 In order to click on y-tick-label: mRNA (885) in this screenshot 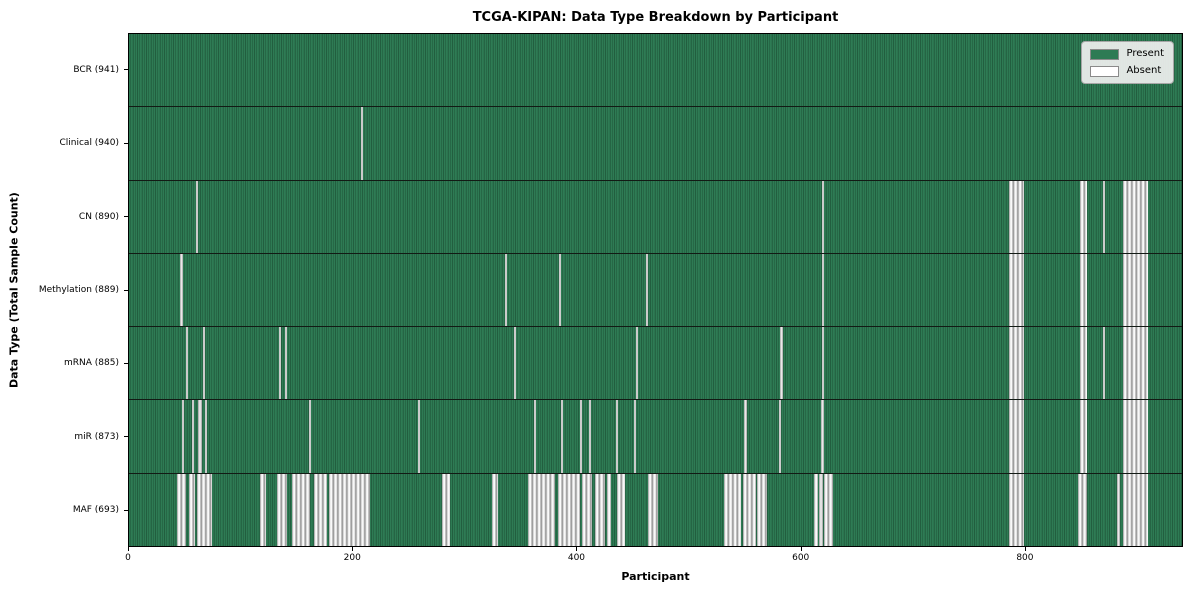, I will do `click(91, 363)`.